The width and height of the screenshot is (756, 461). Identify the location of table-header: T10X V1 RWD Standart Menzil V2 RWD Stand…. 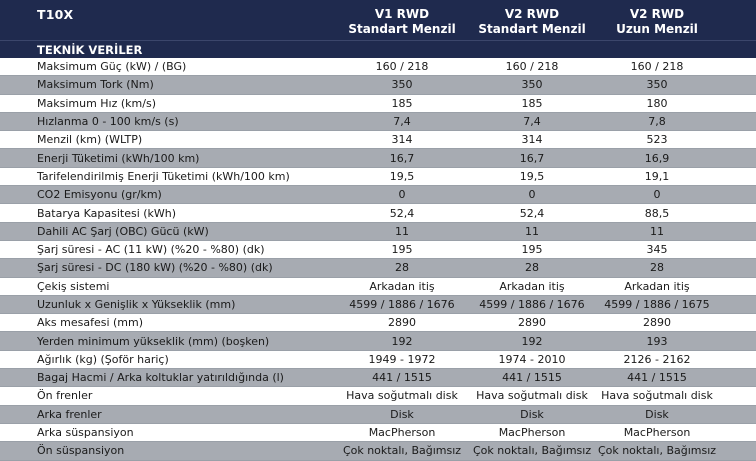
(378, 20).